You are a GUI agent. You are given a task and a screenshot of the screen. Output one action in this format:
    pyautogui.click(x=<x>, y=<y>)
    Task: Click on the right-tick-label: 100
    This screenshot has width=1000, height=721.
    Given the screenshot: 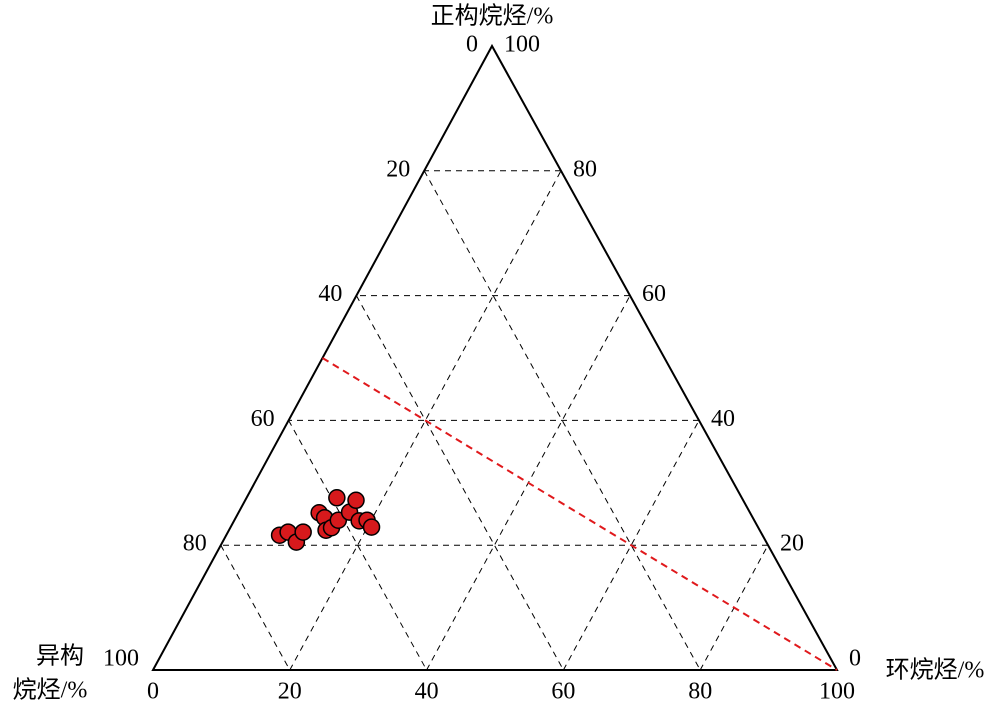 What is the action you would take?
    pyautogui.click(x=522, y=45)
    